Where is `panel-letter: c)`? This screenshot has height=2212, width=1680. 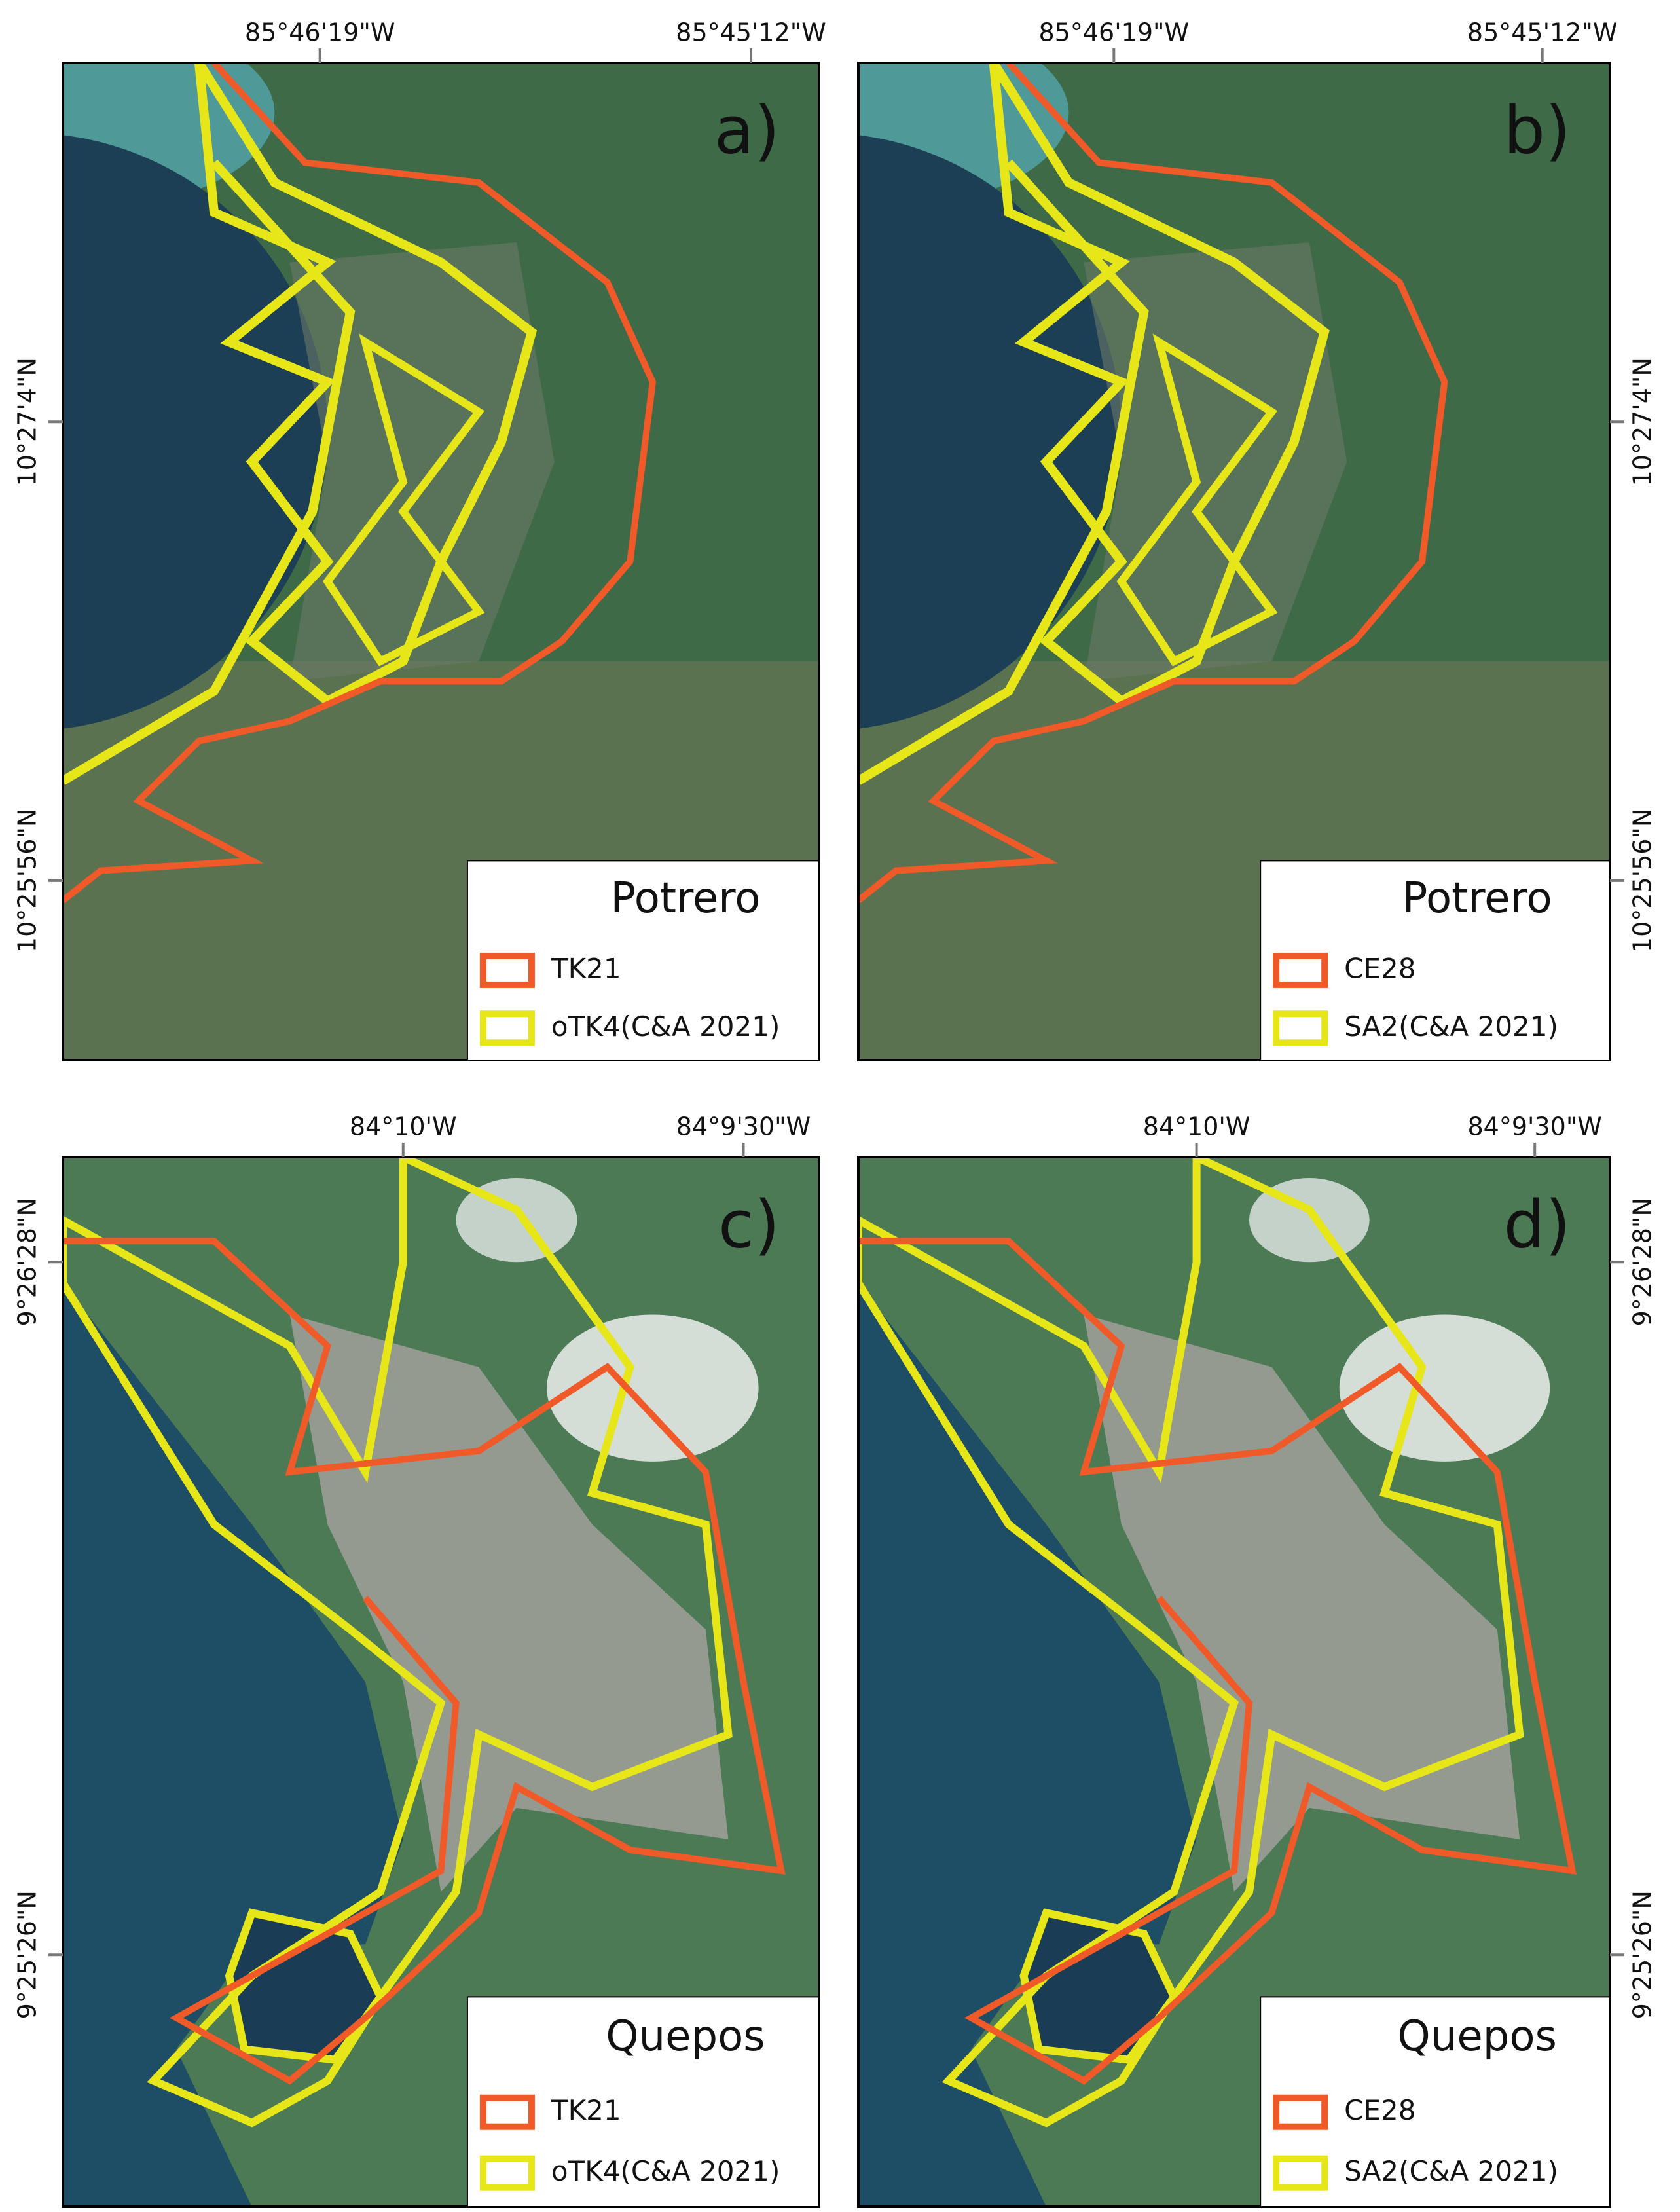 panel-letter: c) is located at coordinates (749, 1224).